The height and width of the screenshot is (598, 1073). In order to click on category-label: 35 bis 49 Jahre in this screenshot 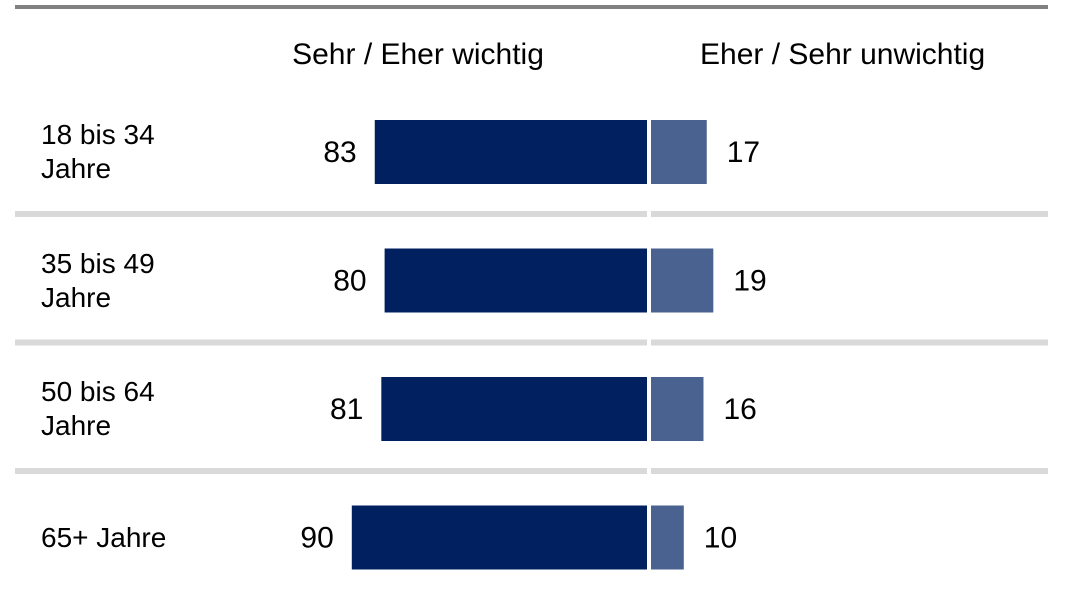, I will do `click(98, 280)`.